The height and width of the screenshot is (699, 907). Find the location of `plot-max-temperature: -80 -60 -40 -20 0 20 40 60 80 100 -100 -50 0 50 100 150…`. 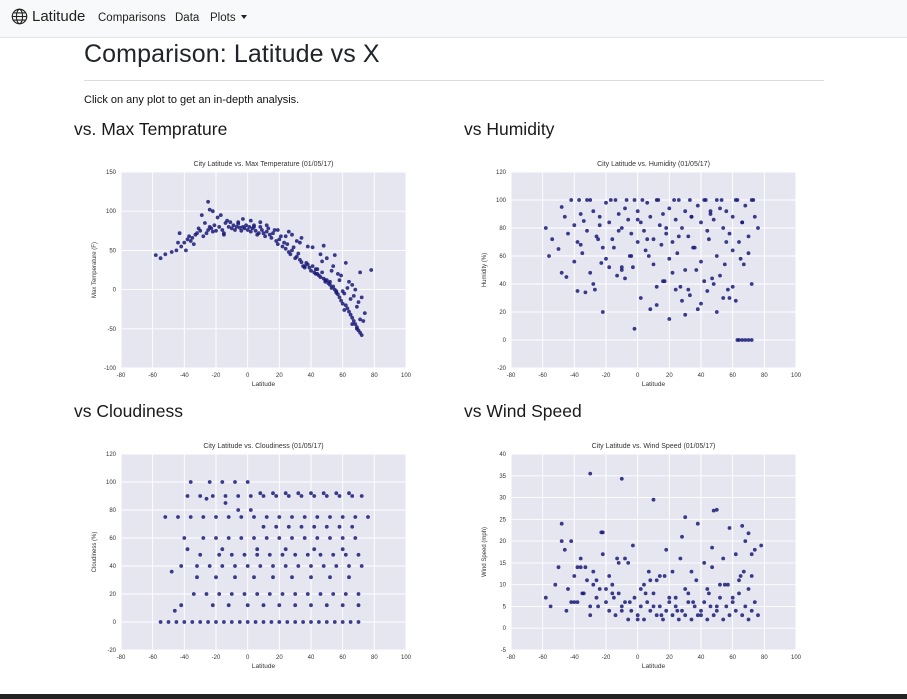

plot-max-temperature: -80 -60 -40 -20 0 20 40 60 80 100 -100 -50 0 50 100 150… is located at coordinates (250, 271).